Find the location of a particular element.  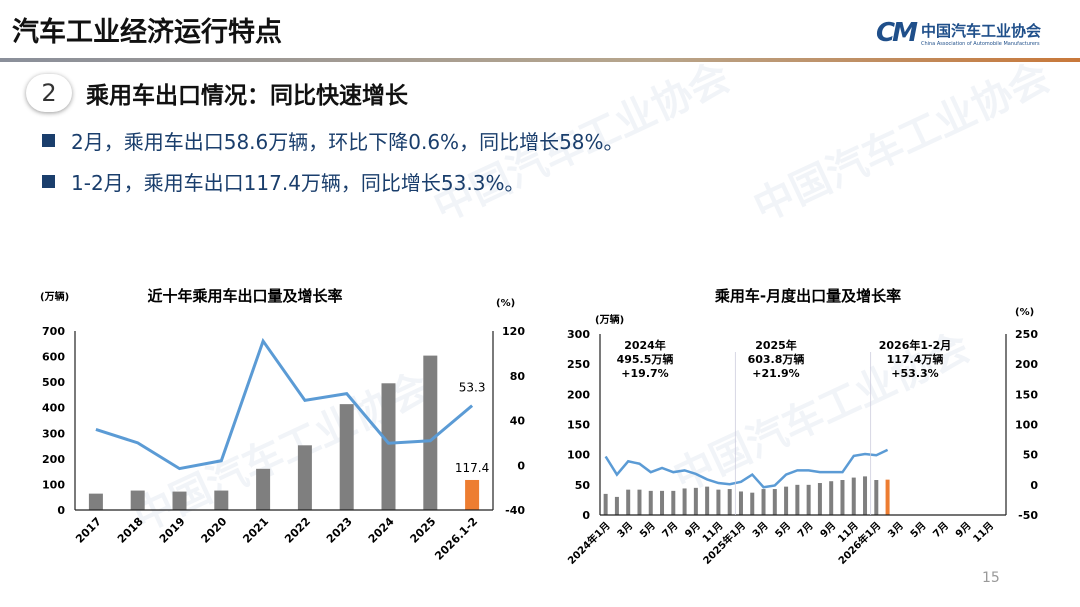

left-tick-label: 250 is located at coordinates (578, 364).